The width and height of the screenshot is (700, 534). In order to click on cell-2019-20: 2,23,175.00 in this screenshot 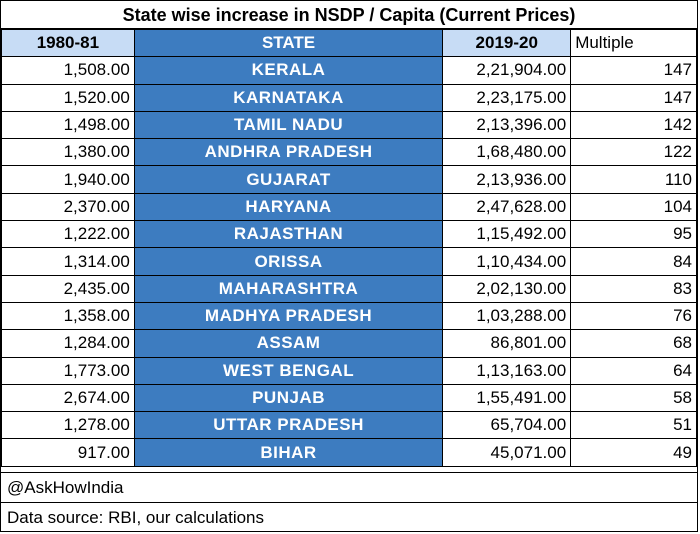, I will do `click(507, 97)`.